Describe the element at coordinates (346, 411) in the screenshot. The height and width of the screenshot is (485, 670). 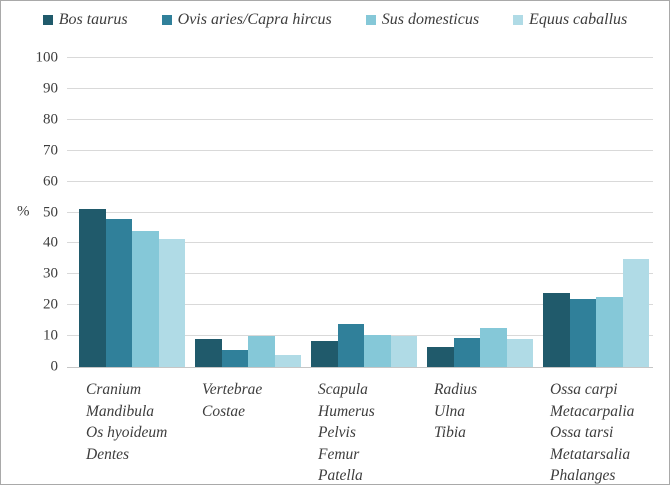
I see `x-category-label-line: Humerus` at that location.